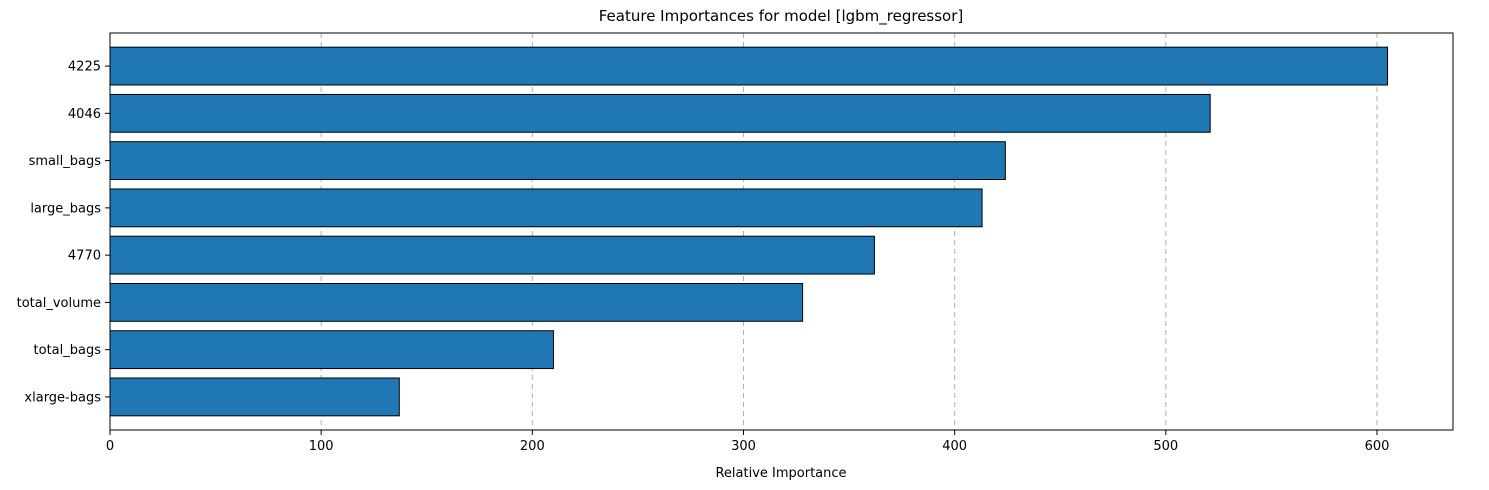 The height and width of the screenshot is (490, 1489). I want to click on y-tick-label: large_bags, so click(65, 208).